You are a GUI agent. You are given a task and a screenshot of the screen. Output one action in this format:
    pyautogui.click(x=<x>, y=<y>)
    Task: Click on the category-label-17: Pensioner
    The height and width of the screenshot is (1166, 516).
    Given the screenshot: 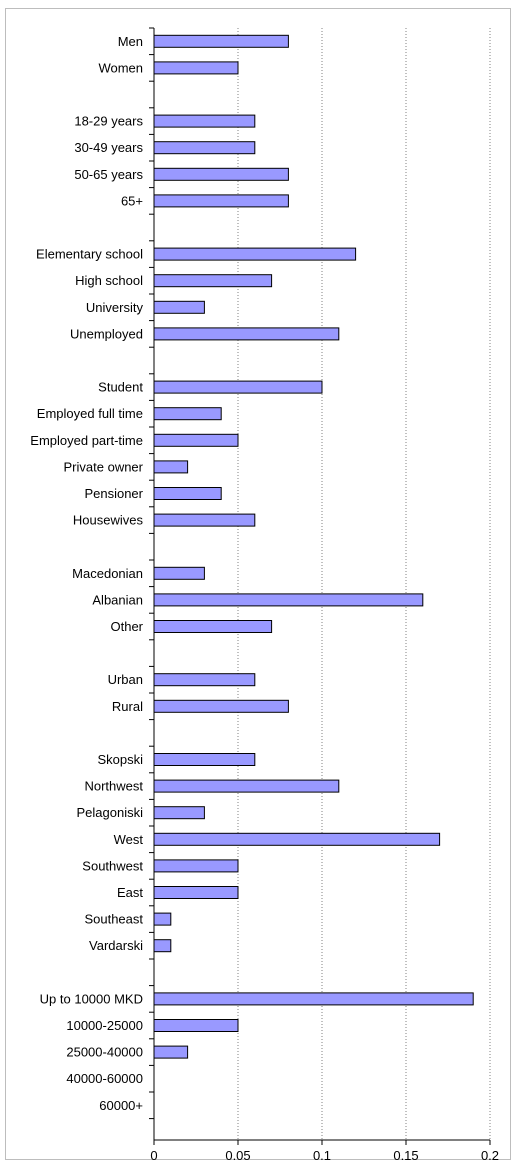 What is the action you would take?
    pyautogui.click(x=113, y=493)
    